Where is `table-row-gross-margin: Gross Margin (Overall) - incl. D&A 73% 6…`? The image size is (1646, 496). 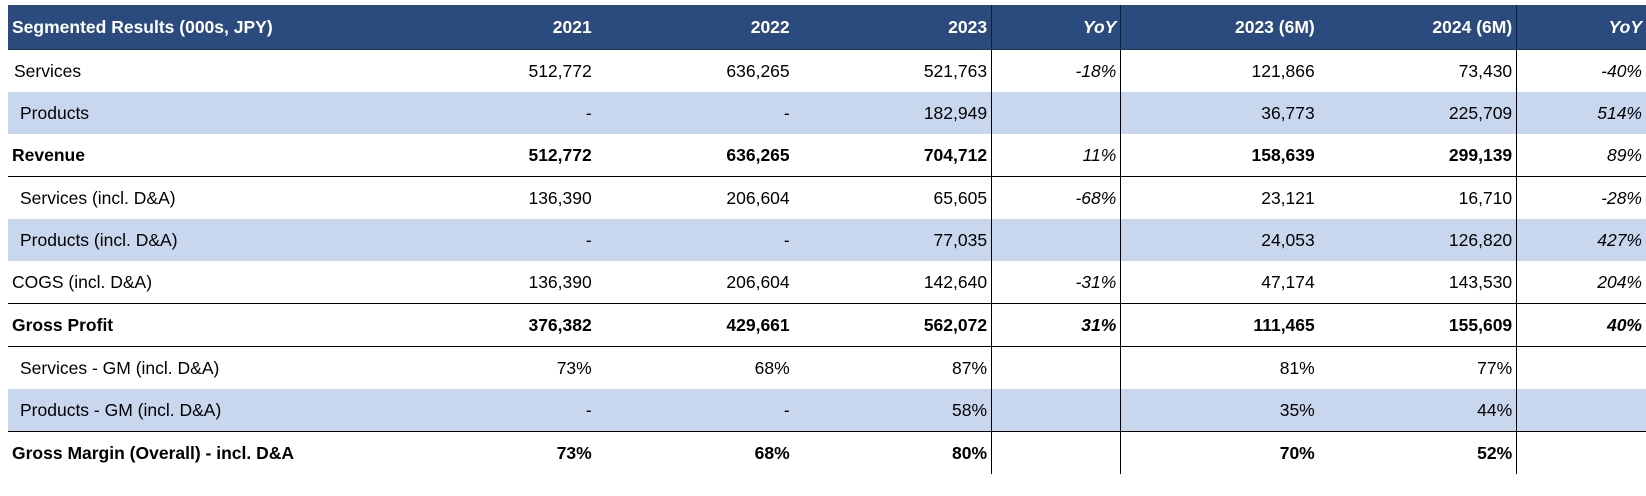 table-row-gross-margin: Gross Margin (Overall) - incl. D&A 73% 6… is located at coordinates (827, 452).